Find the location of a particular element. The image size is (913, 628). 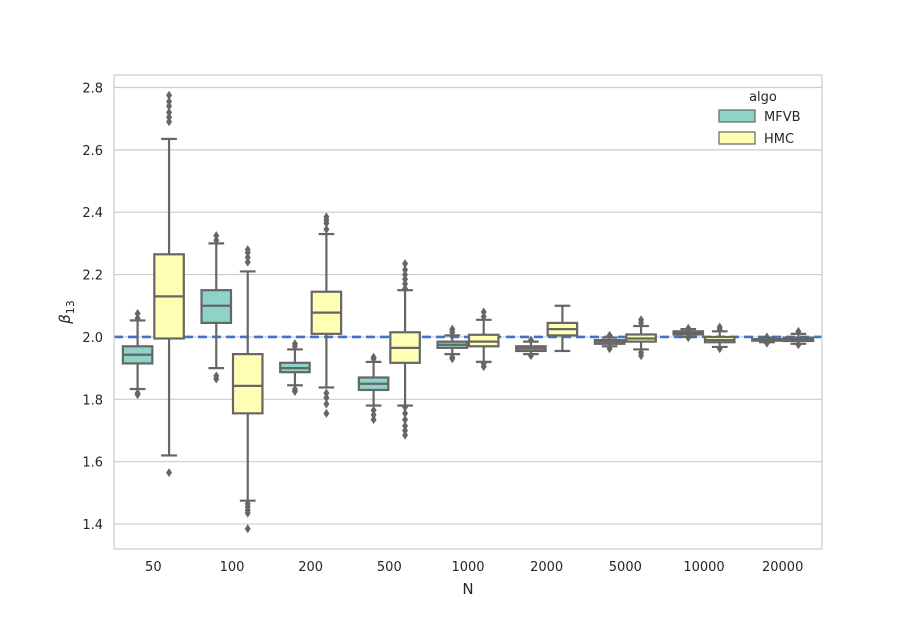

legend-swatch-hmc is located at coordinates (737, 138).